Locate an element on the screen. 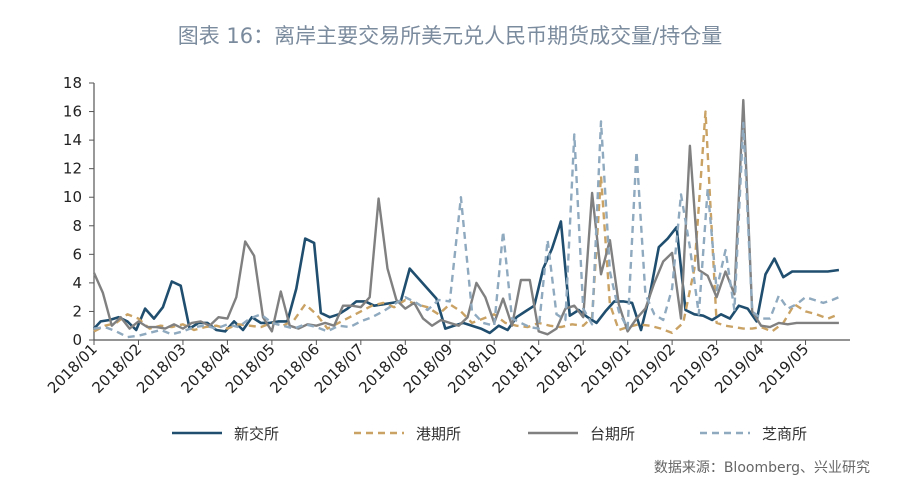 Image resolution: width=900 pixels, height=493 pixels. y-tick-label: 10 is located at coordinates (72, 197).